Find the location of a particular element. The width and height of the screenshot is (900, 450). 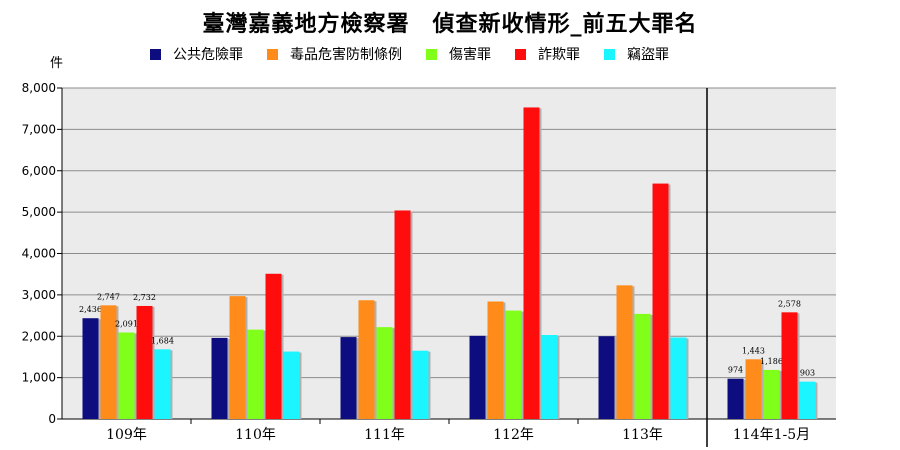

x-tick-label: 112年 is located at coordinates (513, 435).